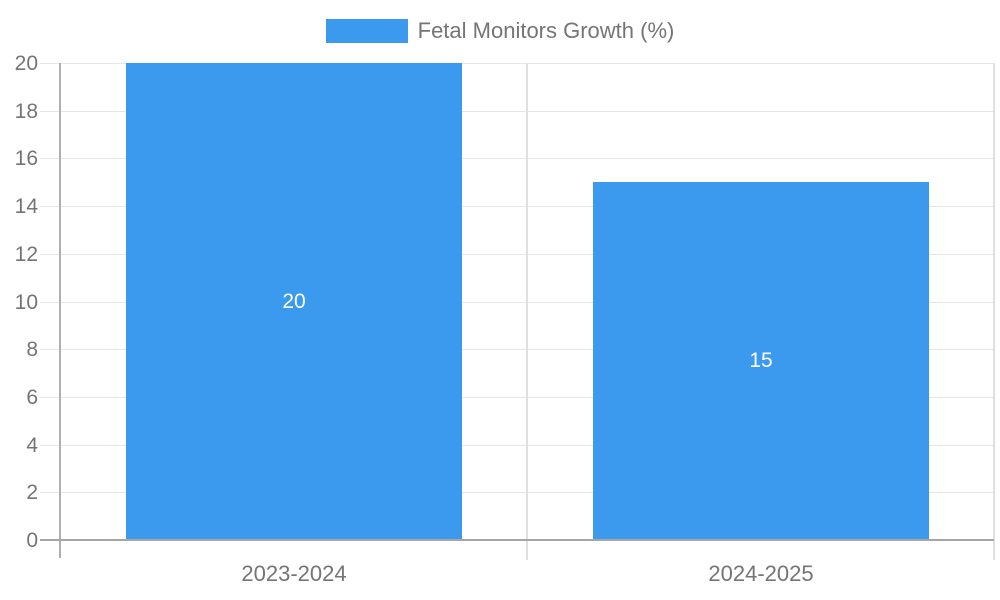  I want to click on x-axis-tick-label: 2024-2025, so click(761, 573).